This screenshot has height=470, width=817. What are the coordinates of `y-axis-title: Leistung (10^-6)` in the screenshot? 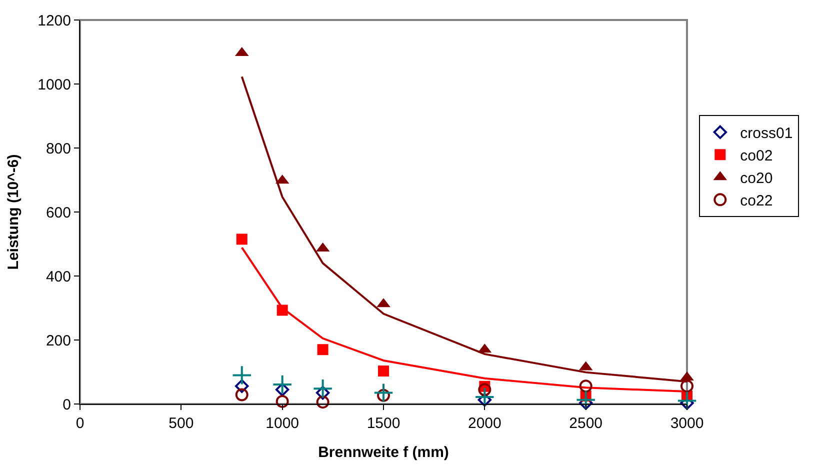 It's located at (13, 212).